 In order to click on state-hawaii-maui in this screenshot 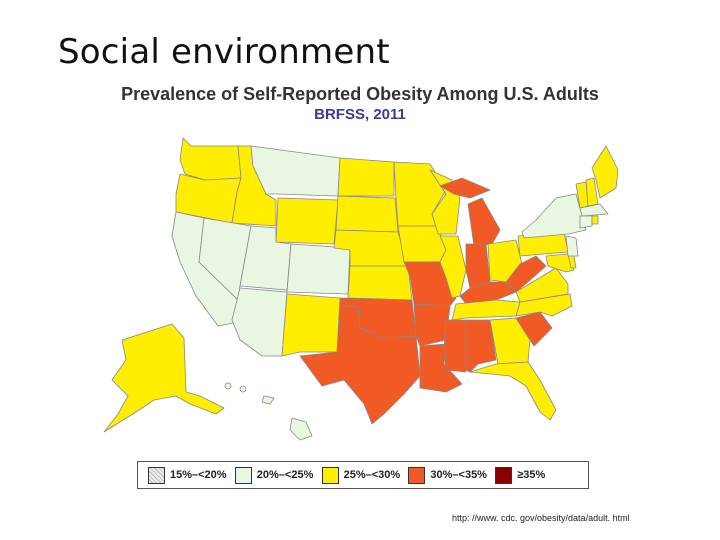, I will do `click(268, 400)`.